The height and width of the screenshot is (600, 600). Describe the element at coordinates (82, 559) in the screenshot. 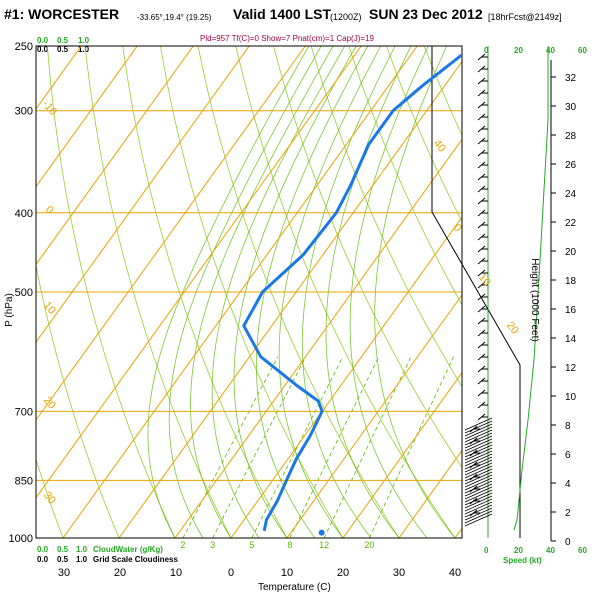

I see `cloud-scale-bottom-black-2: 1.0` at that location.